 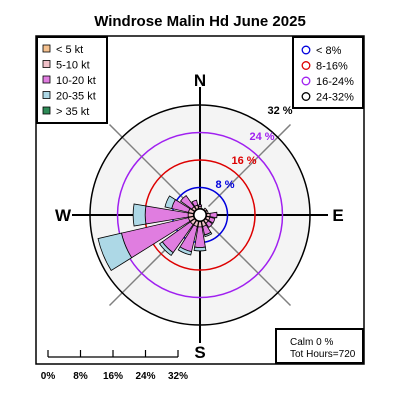 What do you see at coordinates (200, 249) in the screenshot?
I see `wedge-s` at bounding box center [200, 249].